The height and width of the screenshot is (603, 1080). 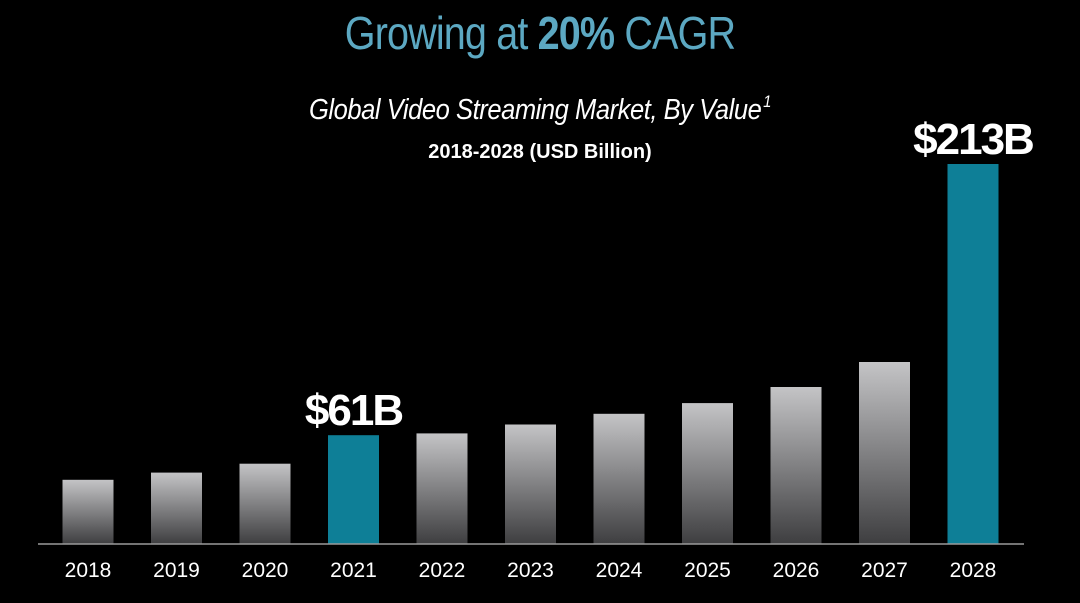 I want to click on x-tick-label-2026: 2026, so click(x=796, y=570).